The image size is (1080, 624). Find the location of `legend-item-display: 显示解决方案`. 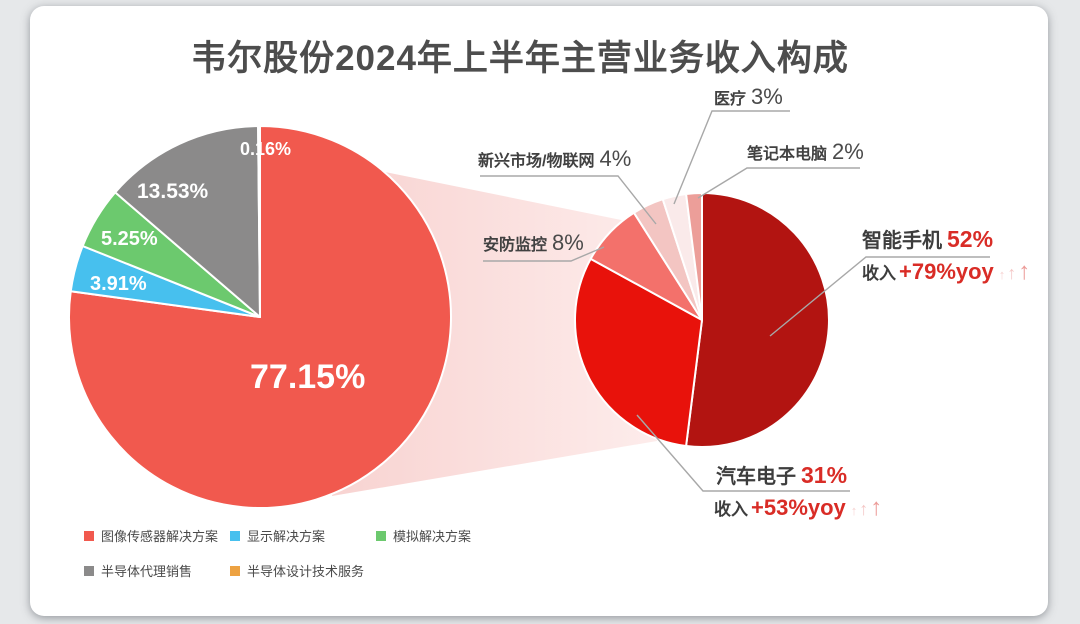

legend-item-display: 显示解决方案 is located at coordinates (277, 535).